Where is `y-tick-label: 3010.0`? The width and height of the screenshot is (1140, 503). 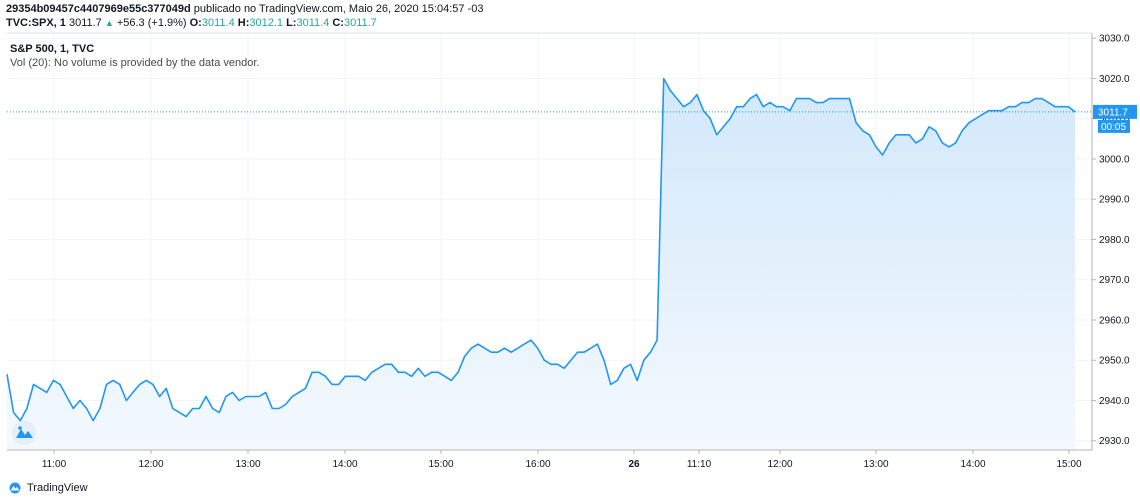 y-tick-label: 3010.0 is located at coordinates (1114, 119).